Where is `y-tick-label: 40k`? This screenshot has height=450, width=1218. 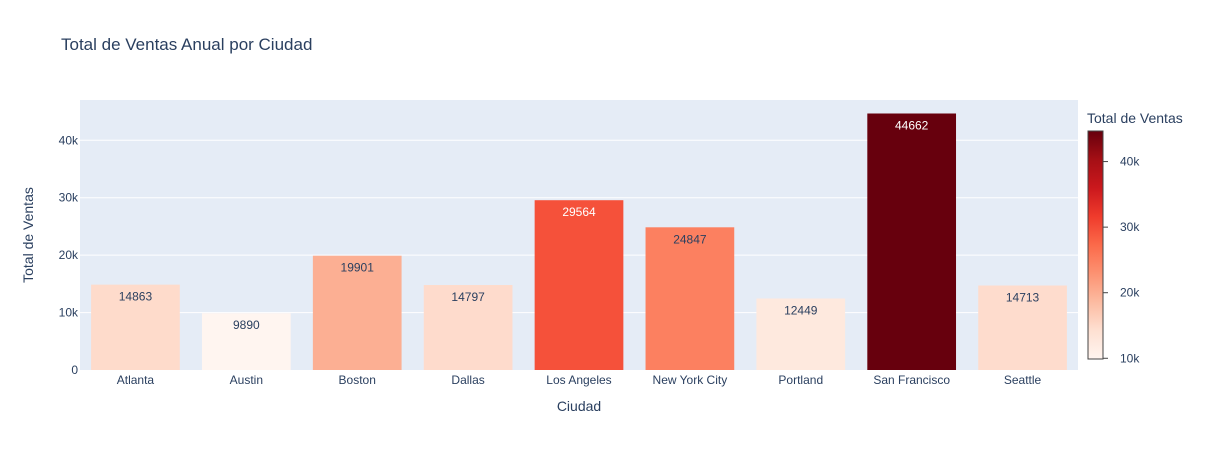 y-tick-label: 40k is located at coordinates (69, 140).